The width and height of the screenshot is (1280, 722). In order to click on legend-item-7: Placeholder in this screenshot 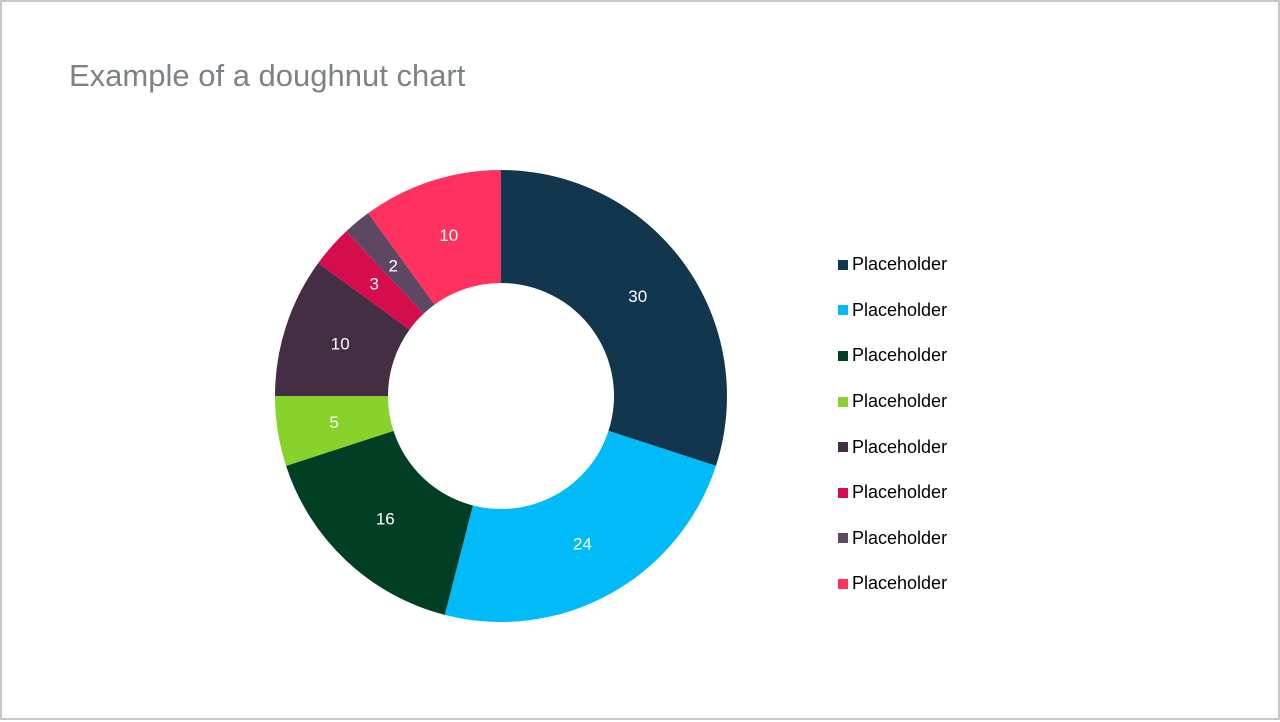, I will do `click(938, 539)`.